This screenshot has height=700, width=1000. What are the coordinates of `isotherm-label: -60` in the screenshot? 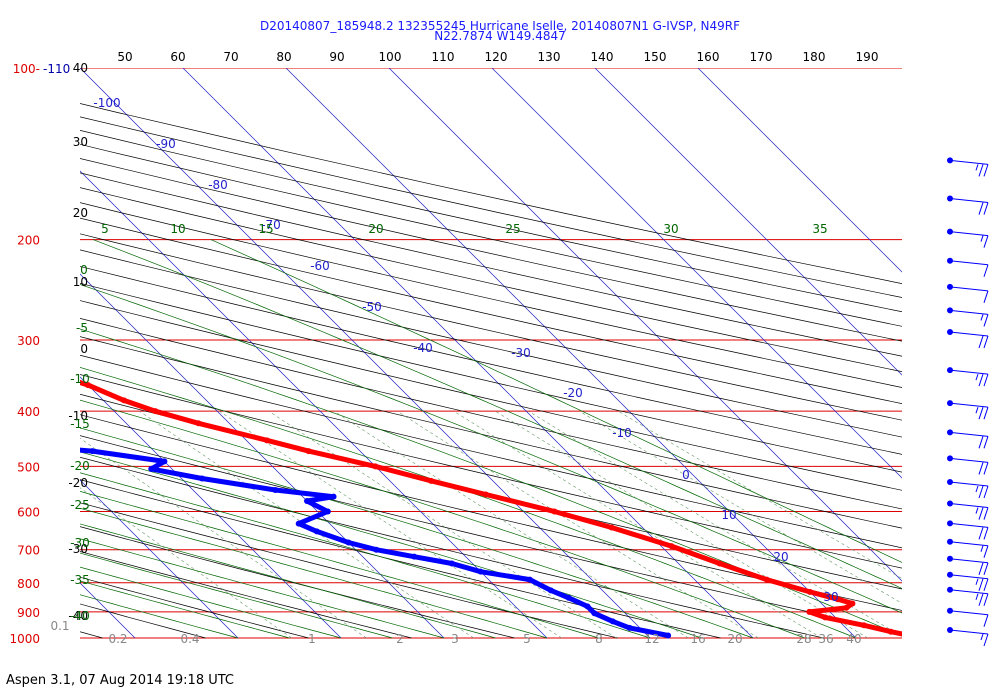 It's located at (320, 266).